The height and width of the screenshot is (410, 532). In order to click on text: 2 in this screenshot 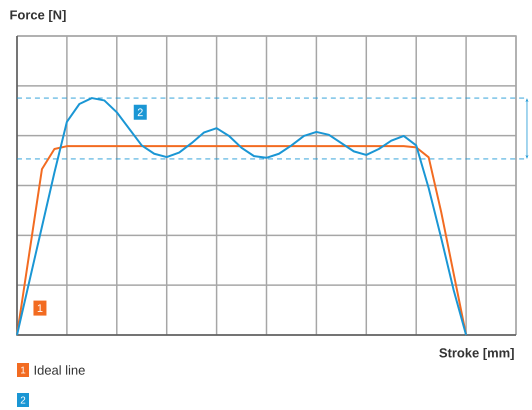, I will do `click(23, 400)`.